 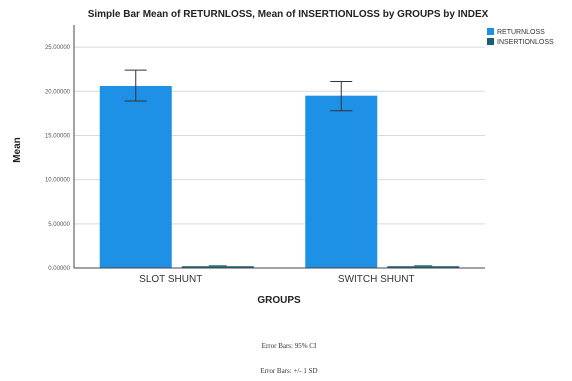 I want to click on legend-label-returnloss: RETURNLOSS, so click(x=521, y=32).